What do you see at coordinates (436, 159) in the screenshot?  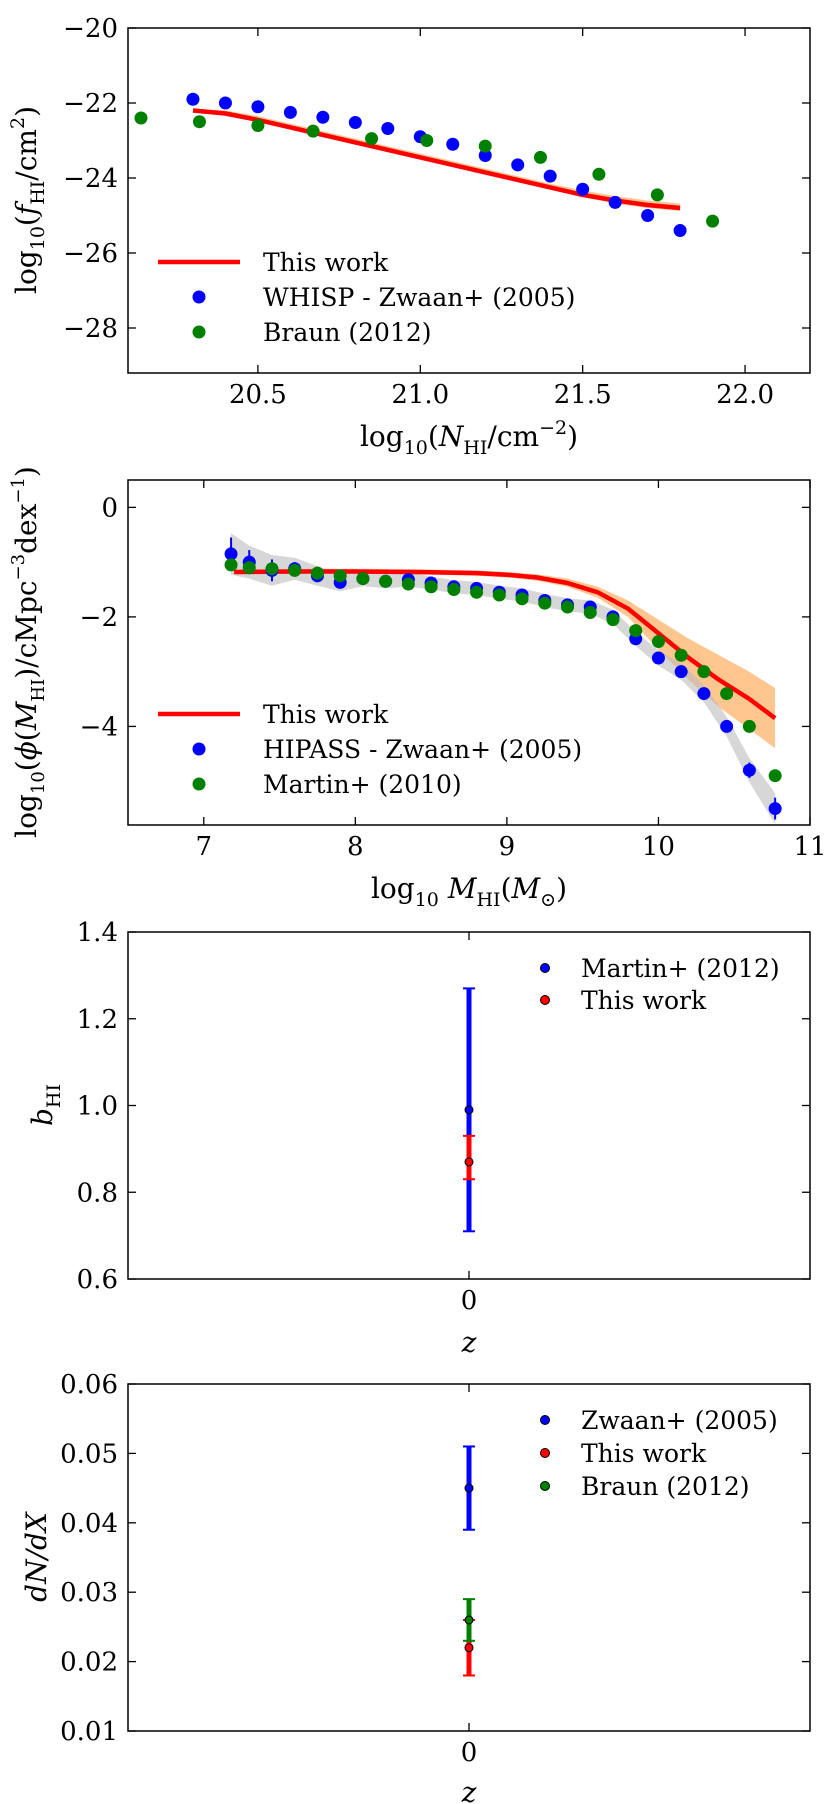 I see `this-work-line` at bounding box center [436, 159].